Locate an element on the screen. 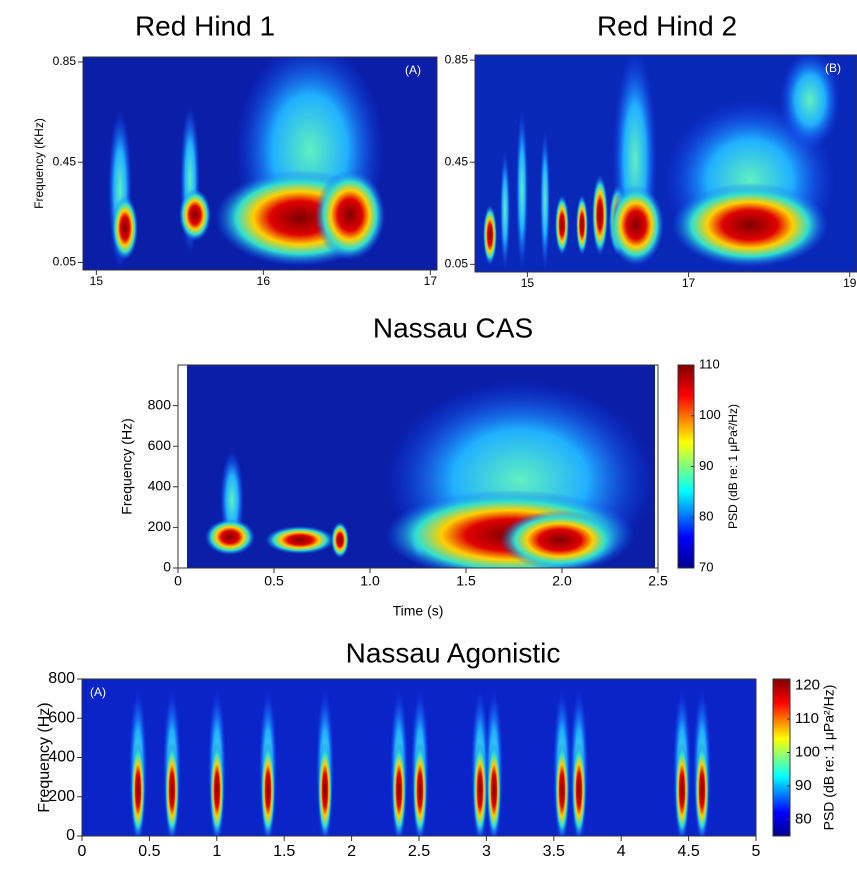  x-tick-label: 1 is located at coordinates (216, 851).